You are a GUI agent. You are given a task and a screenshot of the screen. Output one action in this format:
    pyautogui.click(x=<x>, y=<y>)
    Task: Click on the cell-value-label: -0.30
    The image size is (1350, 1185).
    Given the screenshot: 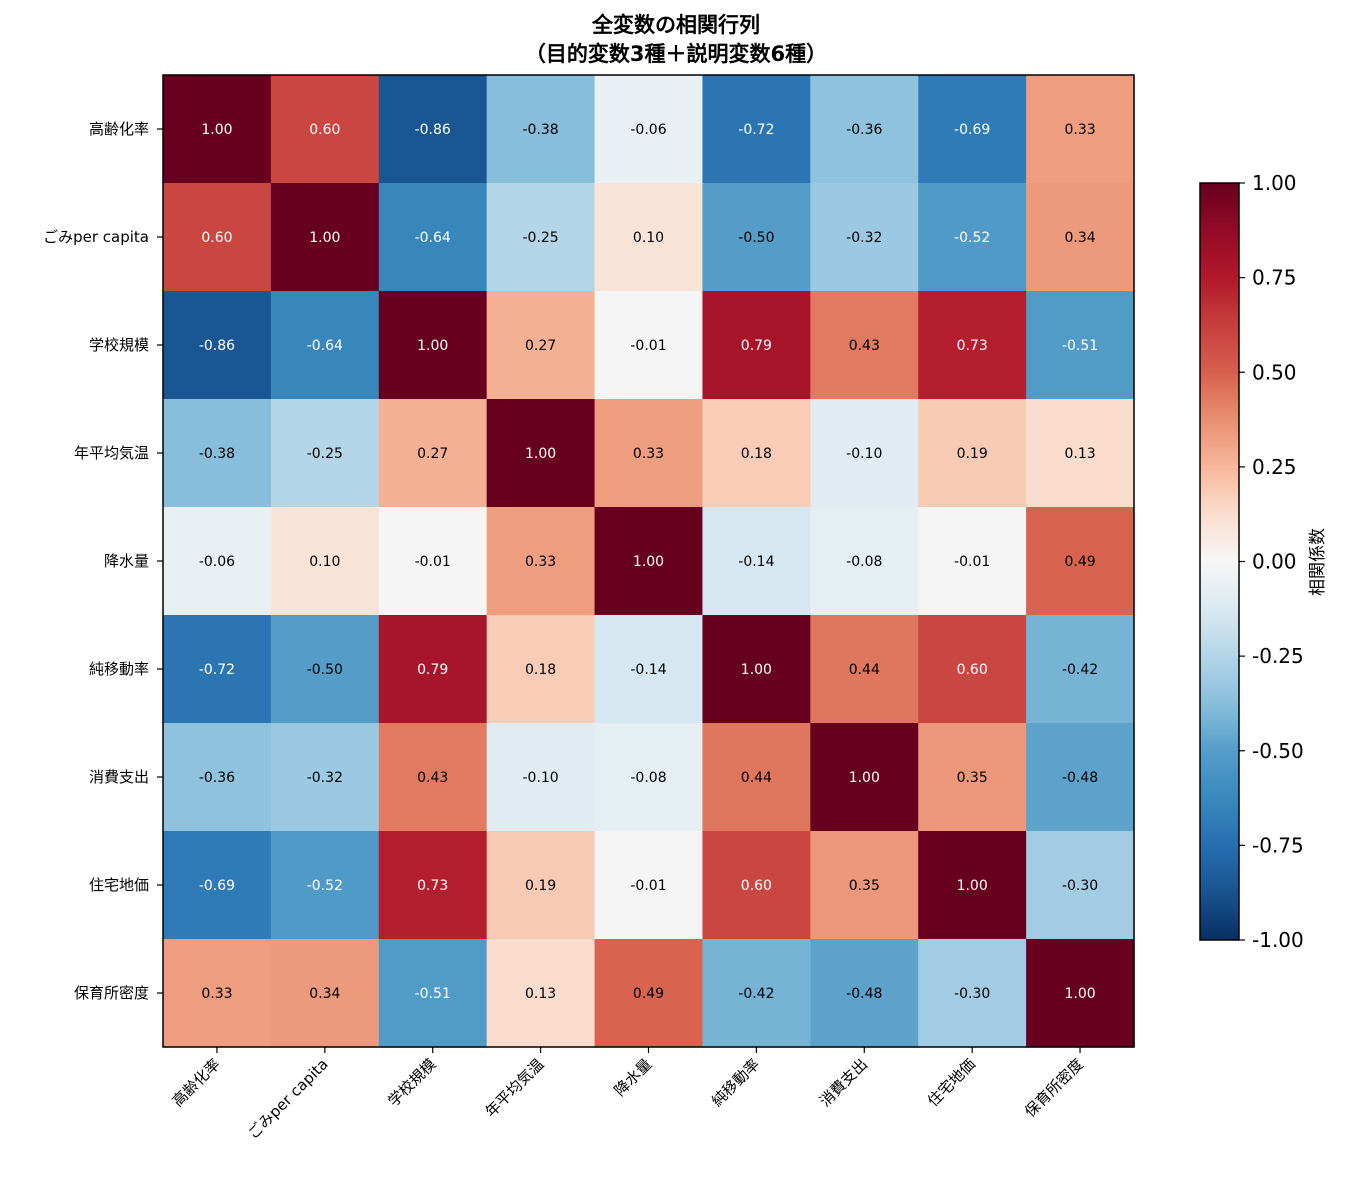 What is the action you would take?
    pyautogui.click(x=1080, y=886)
    